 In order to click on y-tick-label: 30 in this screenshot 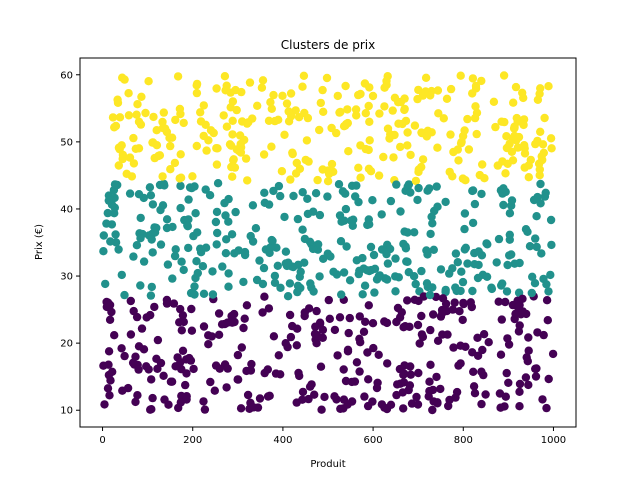, I will do `click(66, 277)`.